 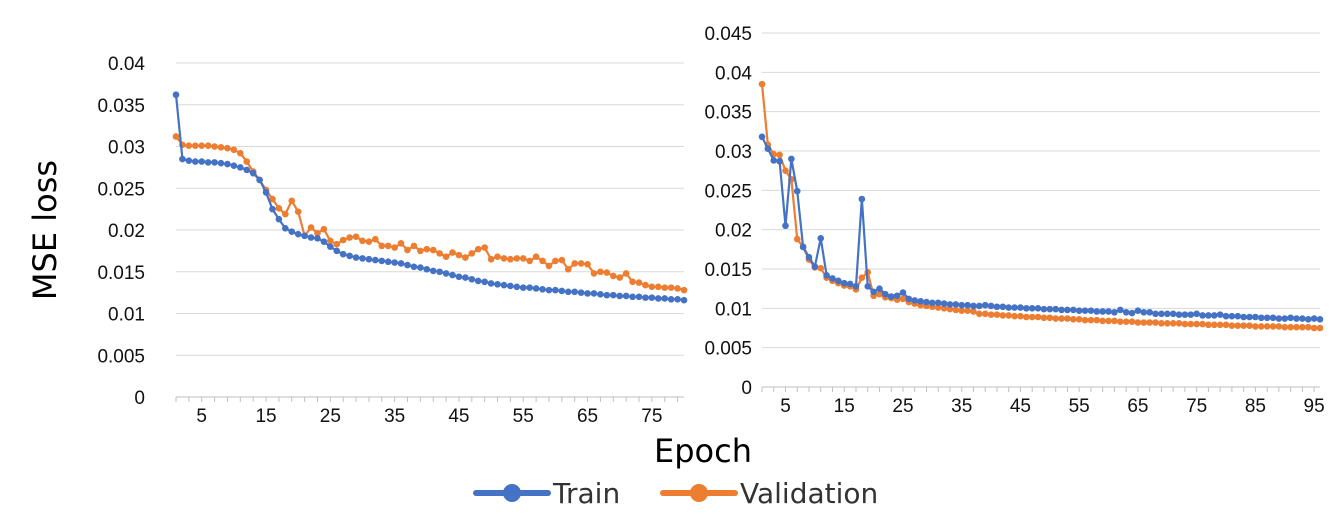 I want to click on left-x-tick-label: 45, so click(x=458, y=416).